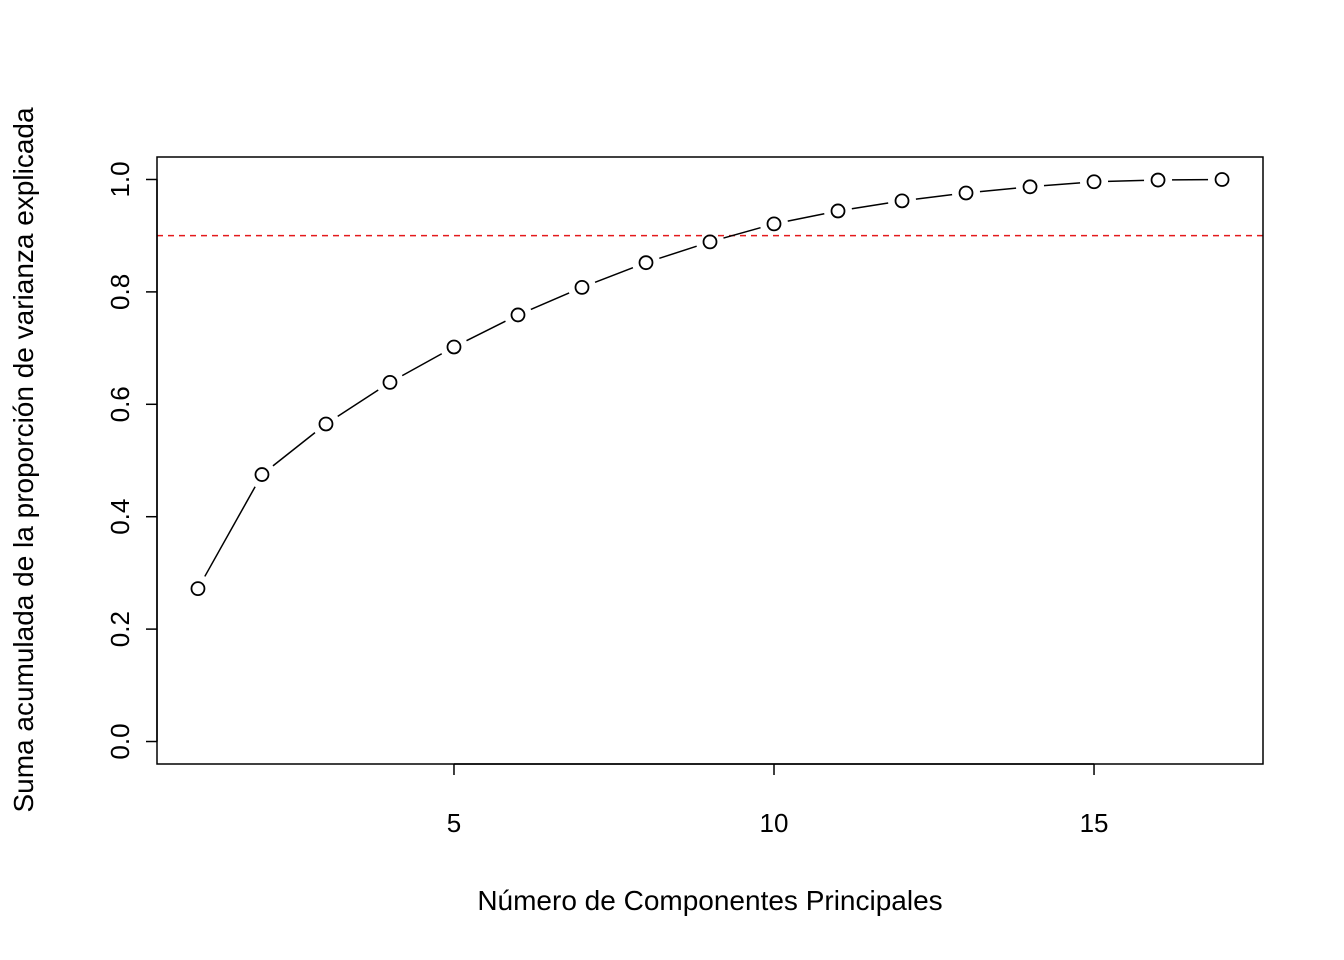  Describe the element at coordinates (120, 741) in the screenshot. I see `y-tick-label: 0.0` at that location.